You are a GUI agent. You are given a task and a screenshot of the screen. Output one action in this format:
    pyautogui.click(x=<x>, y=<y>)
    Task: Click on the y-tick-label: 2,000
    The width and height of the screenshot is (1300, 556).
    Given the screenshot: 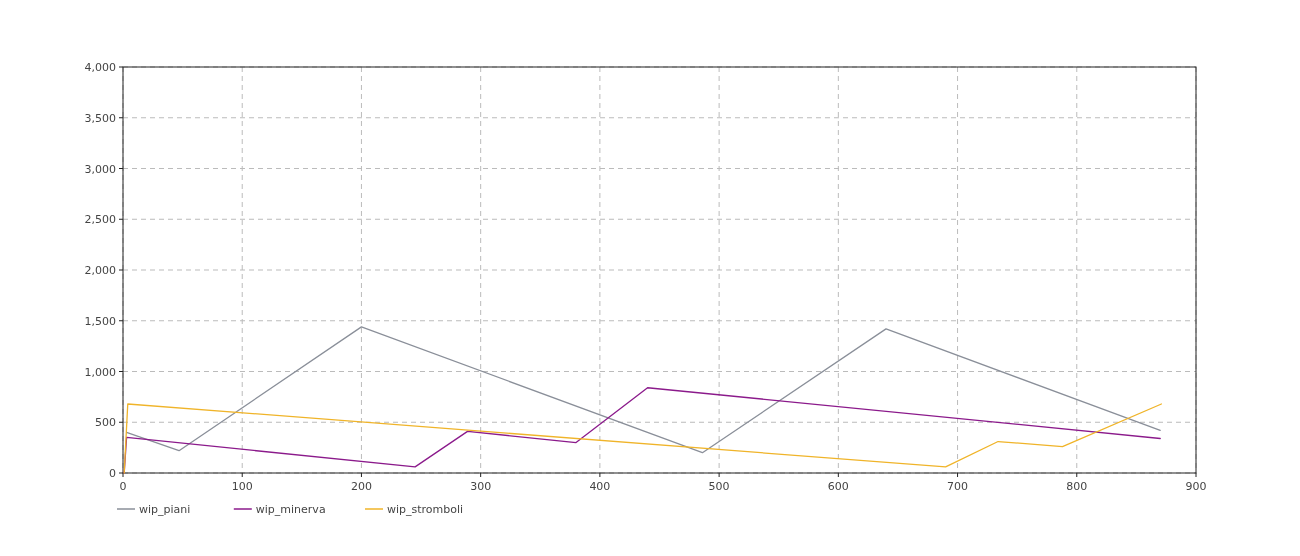 What is the action you would take?
    pyautogui.click(x=100, y=270)
    